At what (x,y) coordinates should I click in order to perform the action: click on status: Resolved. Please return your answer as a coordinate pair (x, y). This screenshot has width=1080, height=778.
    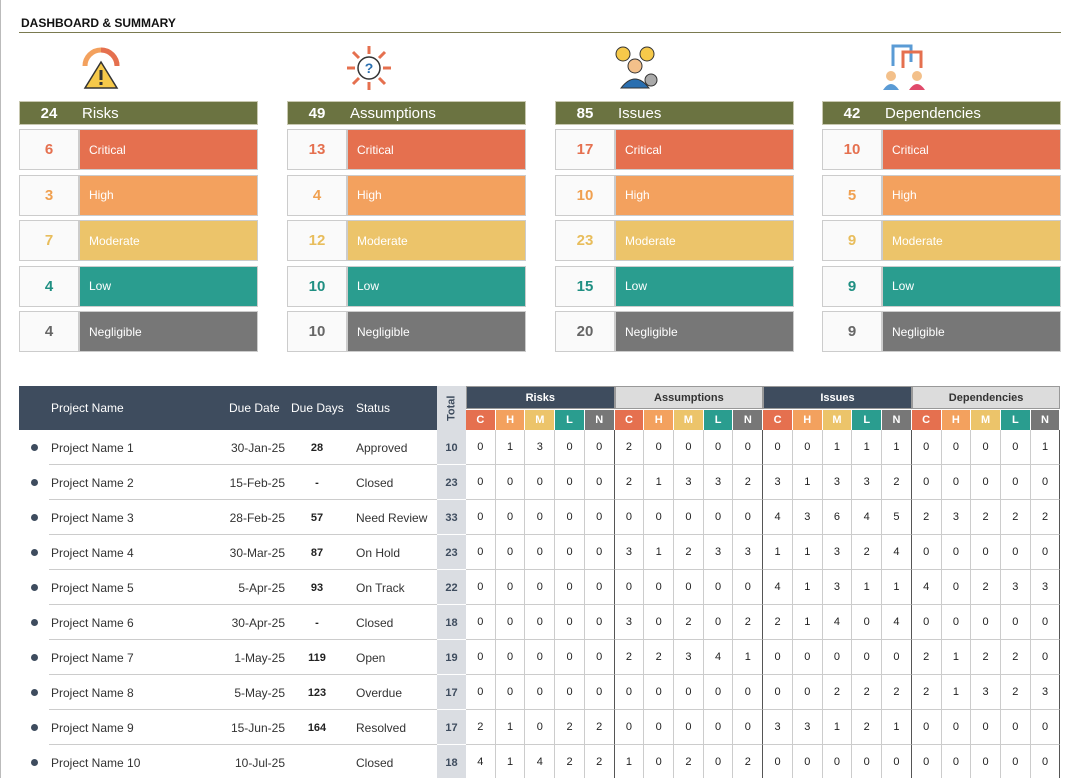
    Looking at the image, I should click on (381, 727).